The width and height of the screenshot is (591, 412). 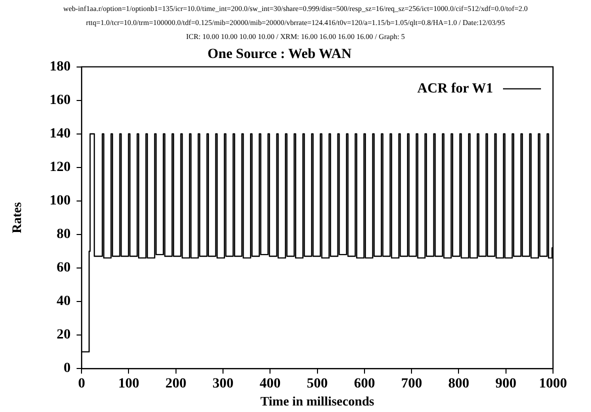 I want to click on x-tick-label: 0, so click(x=82, y=384).